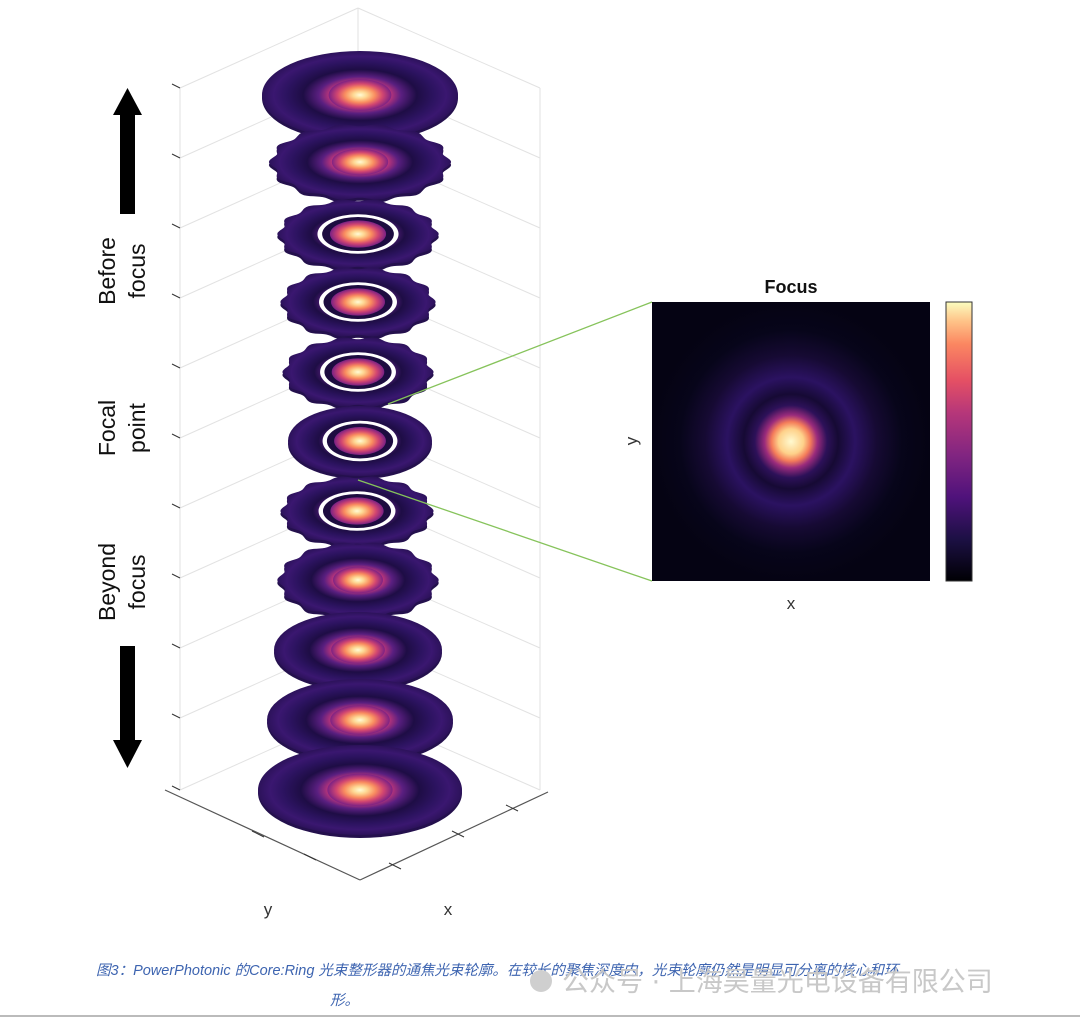  Describe the element at coordinates (797, 445) in the screenshot. I see `focus-inset: Focus x y` at that location.